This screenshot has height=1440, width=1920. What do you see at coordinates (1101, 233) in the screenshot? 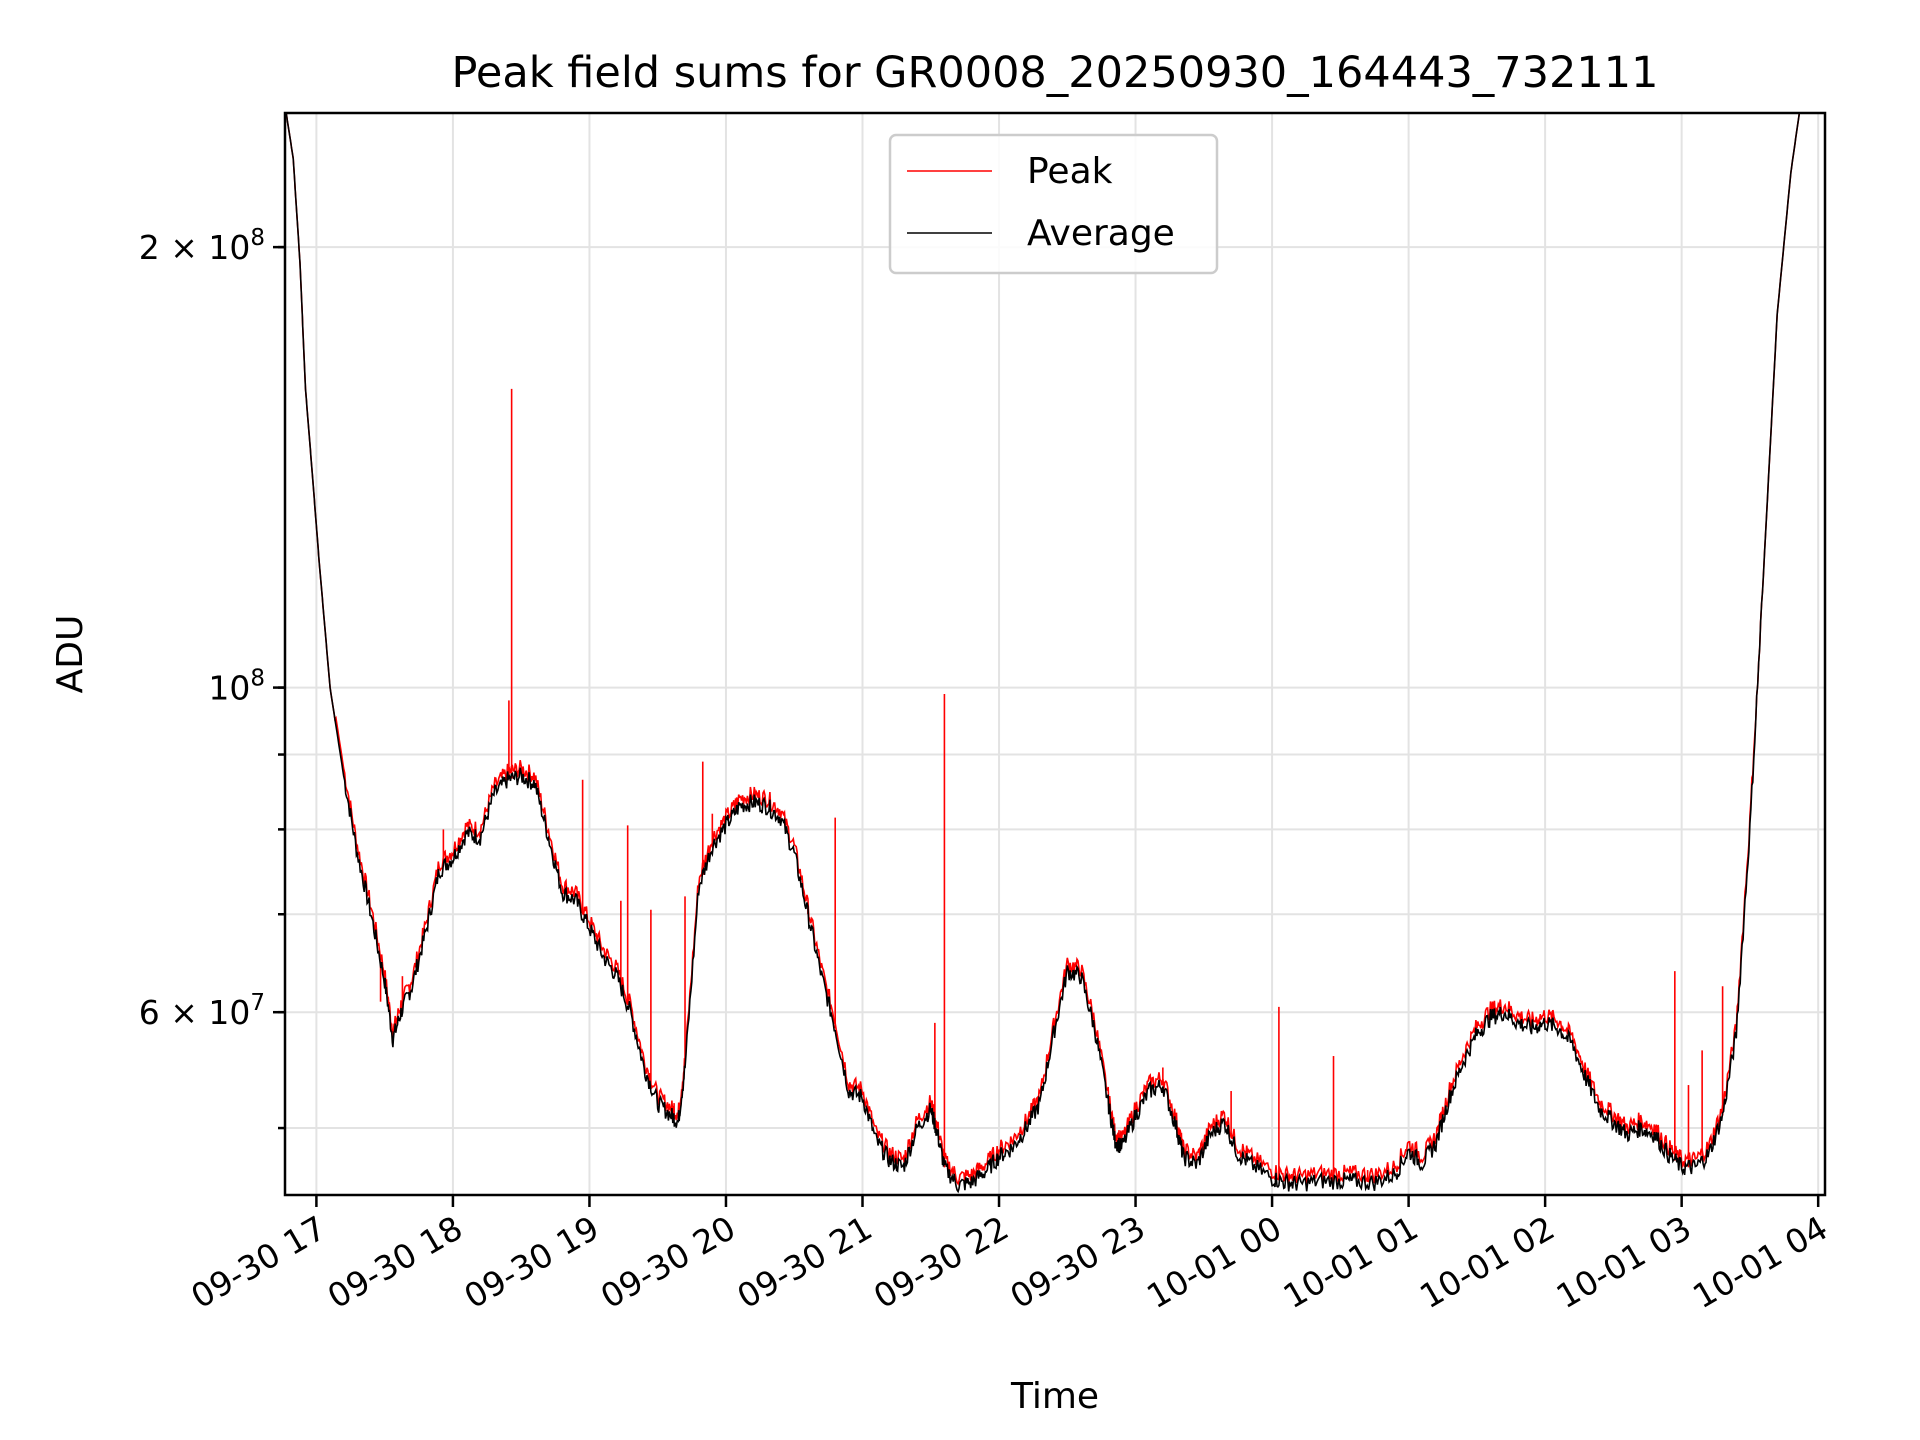
I see `legend-average-label: Average` at bounding box center [1101, 233].